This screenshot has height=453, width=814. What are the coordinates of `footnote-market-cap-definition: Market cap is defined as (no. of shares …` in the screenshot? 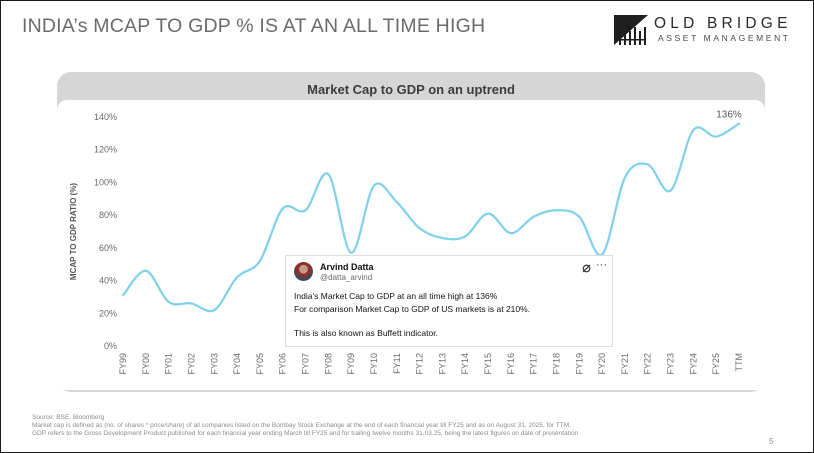 It's located at (301, 425).